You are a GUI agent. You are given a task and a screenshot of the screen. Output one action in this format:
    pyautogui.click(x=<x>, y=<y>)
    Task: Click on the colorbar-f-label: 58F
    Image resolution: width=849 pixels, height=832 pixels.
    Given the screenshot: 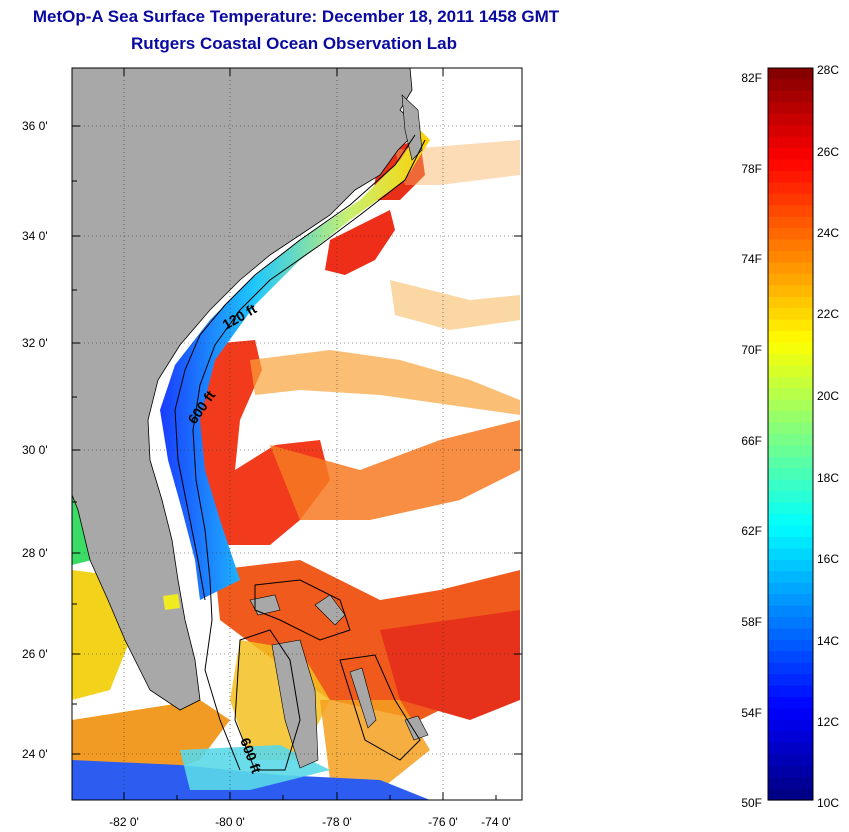 What is the action you would take?
    pyautogui.click(x=751, y=622)
    